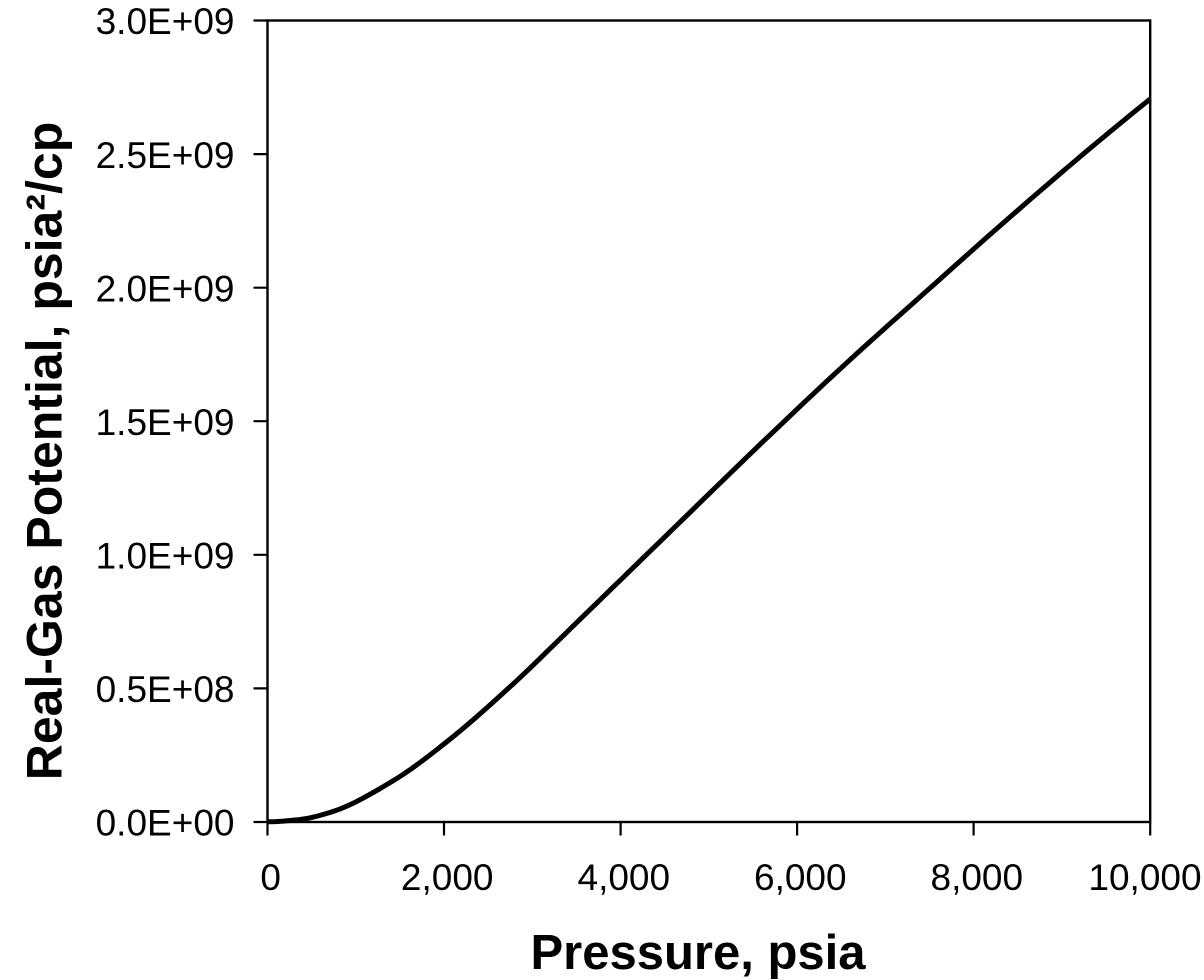 The height and width of the screenshot is (980, 1204). I want to click on svg-text: 8,000, so click(977, 877).